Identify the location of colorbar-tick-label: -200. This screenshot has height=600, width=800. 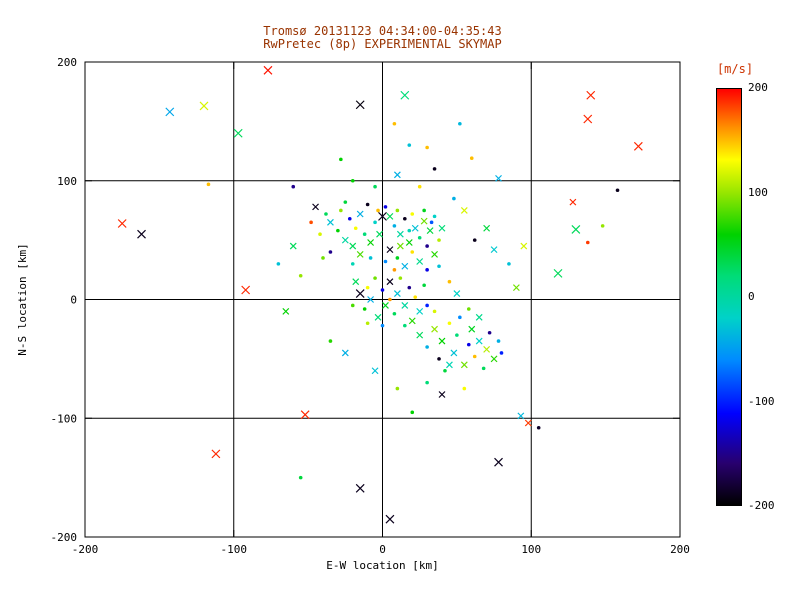
(761, 505).